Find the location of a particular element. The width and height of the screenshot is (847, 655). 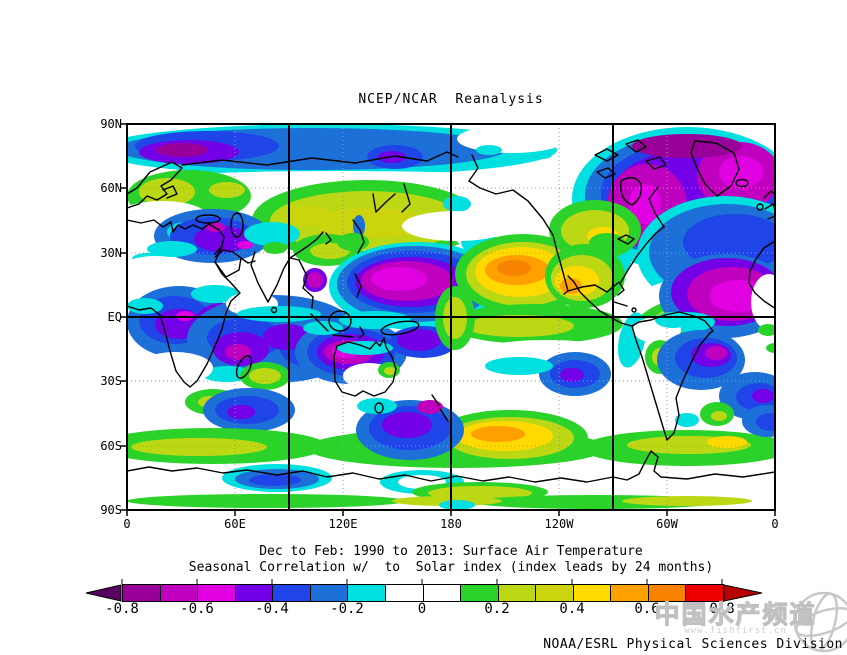

x-axis-label-180: 180 is located at coordinates (451, 524).